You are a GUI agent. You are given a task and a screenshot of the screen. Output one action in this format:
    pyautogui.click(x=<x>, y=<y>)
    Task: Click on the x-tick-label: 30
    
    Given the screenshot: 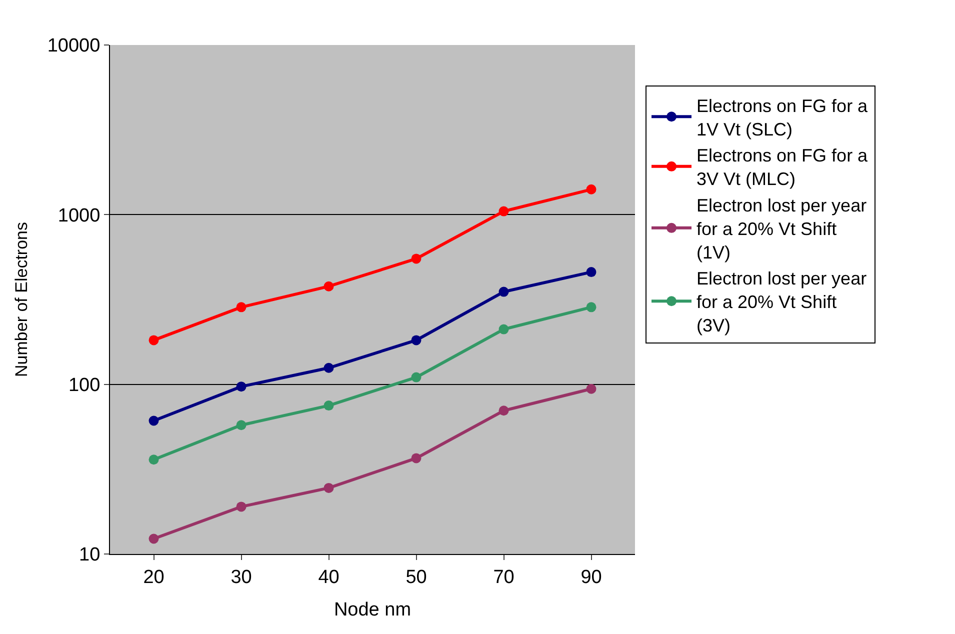 What is the action you would take?
    pyautogui.click(x=241, y=577)
    